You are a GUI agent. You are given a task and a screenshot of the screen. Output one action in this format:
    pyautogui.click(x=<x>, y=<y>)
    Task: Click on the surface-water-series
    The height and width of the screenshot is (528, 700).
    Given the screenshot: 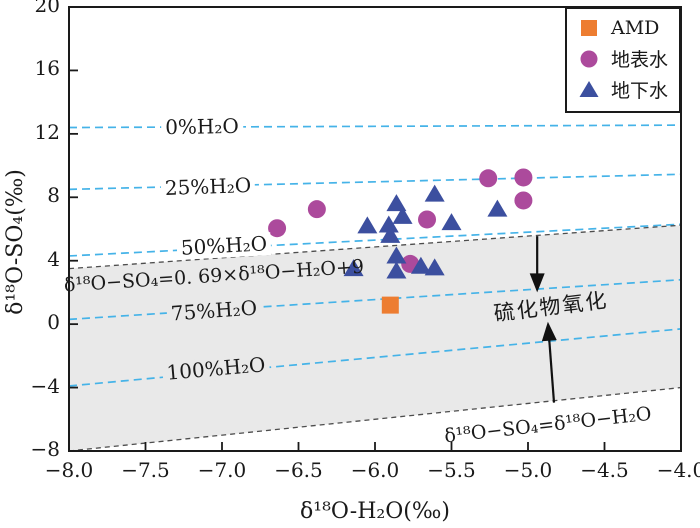 What is the action you would take?
    pyautogui.click(x=400, y=220)
    